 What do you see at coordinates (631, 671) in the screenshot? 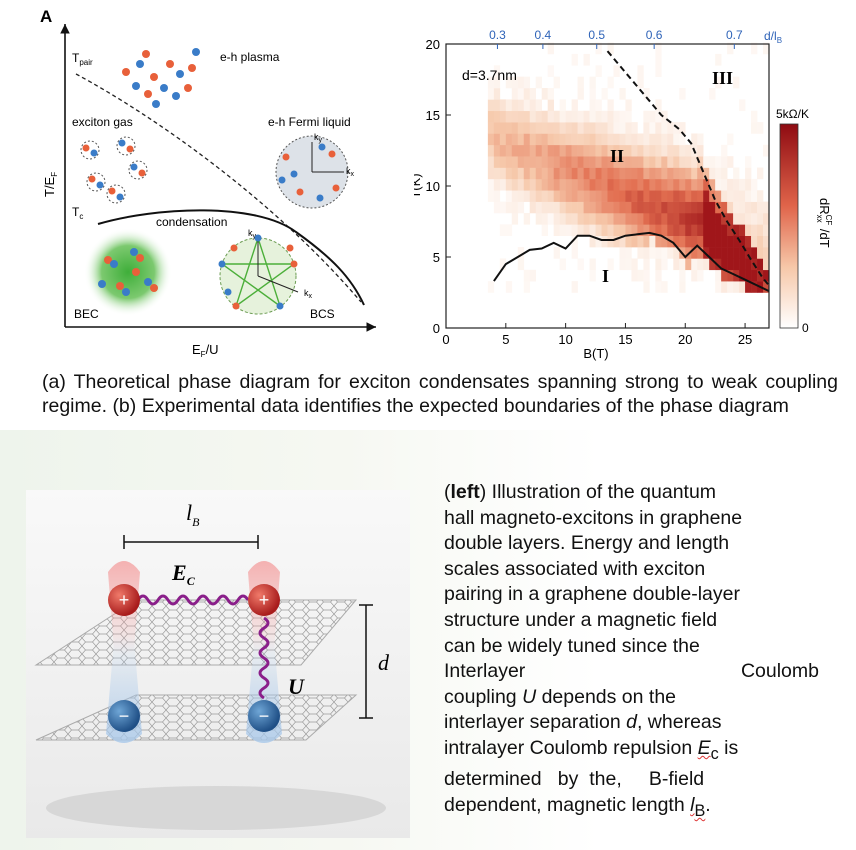
I see `caption-line-8: Interlayer Coulomb` at bounding box center [631, 671].